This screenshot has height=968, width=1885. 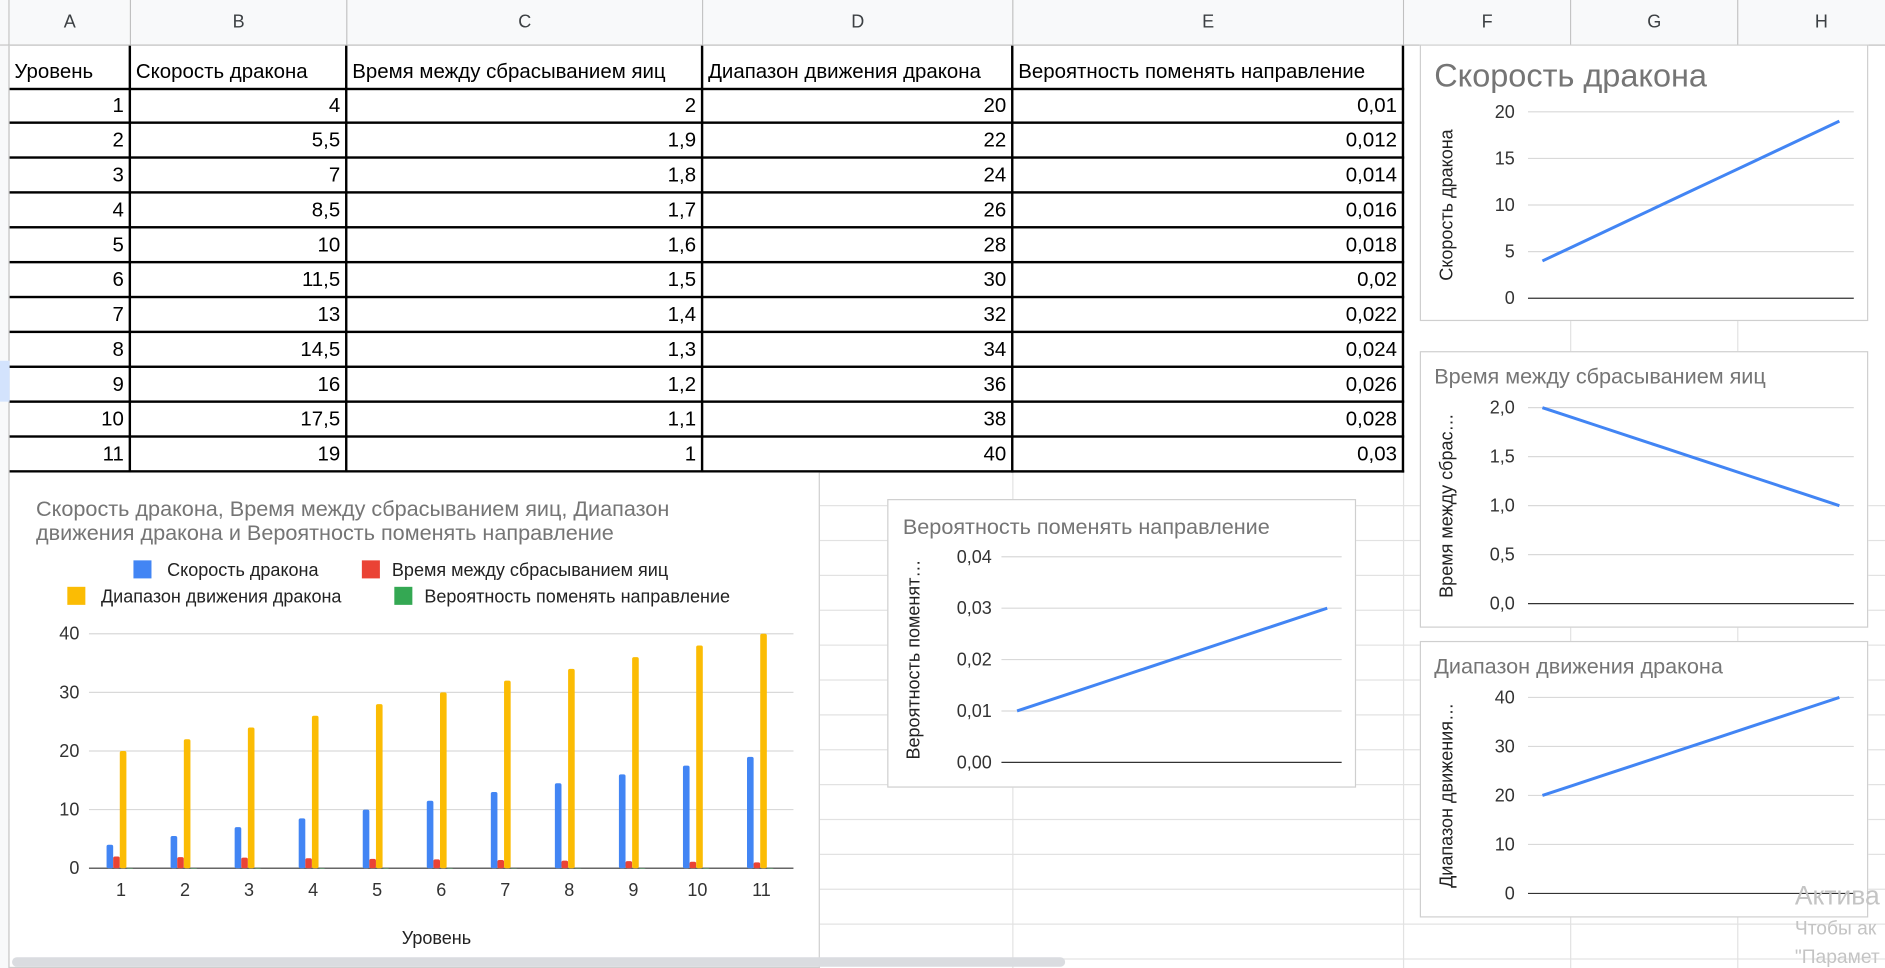 What do you see at coordinates (118, 384) in the screenshot?
I see `cell-level: 9` at bounding box center [118, 384].